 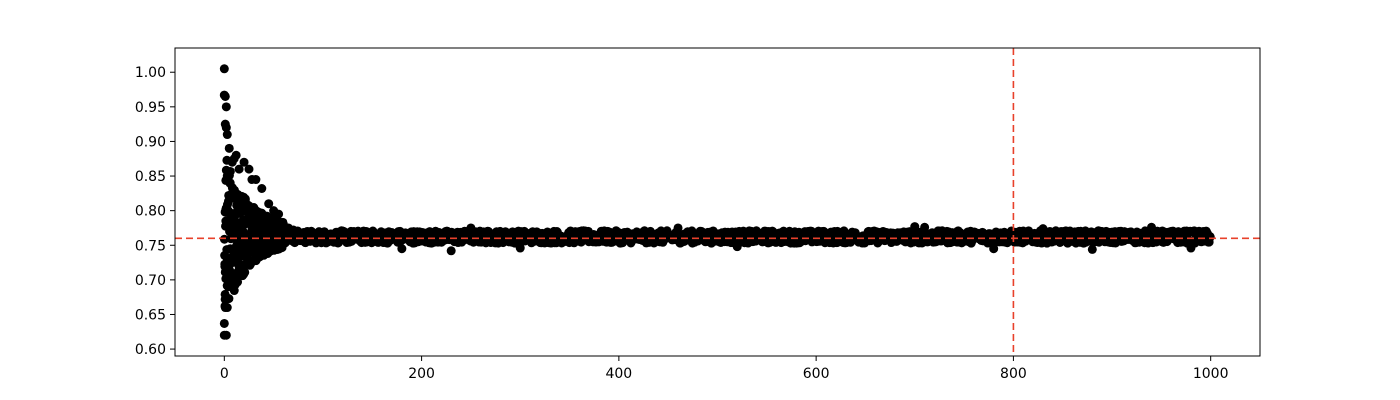 What do you see at coordinates (618, 374) in the screenshot?
I see `x-tick-label: 400` at bounding box center [618, 374].